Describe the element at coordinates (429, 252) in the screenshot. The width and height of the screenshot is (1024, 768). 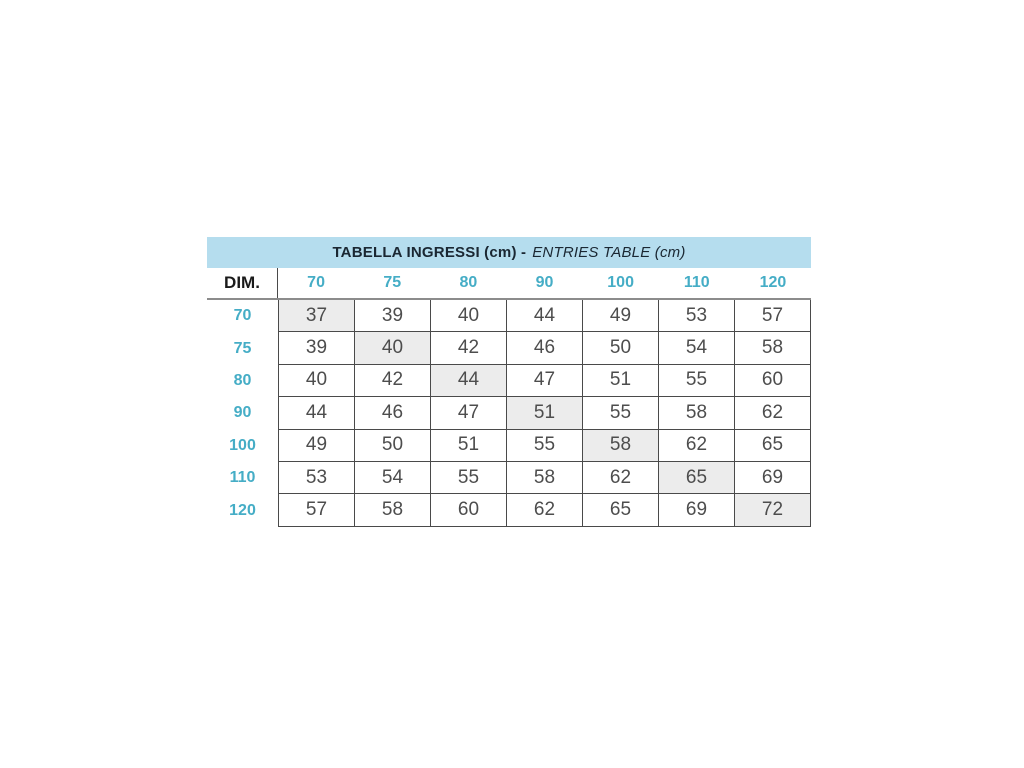
I see `table-title-main: TABELLA INGRESSI (cm) -` at that location.